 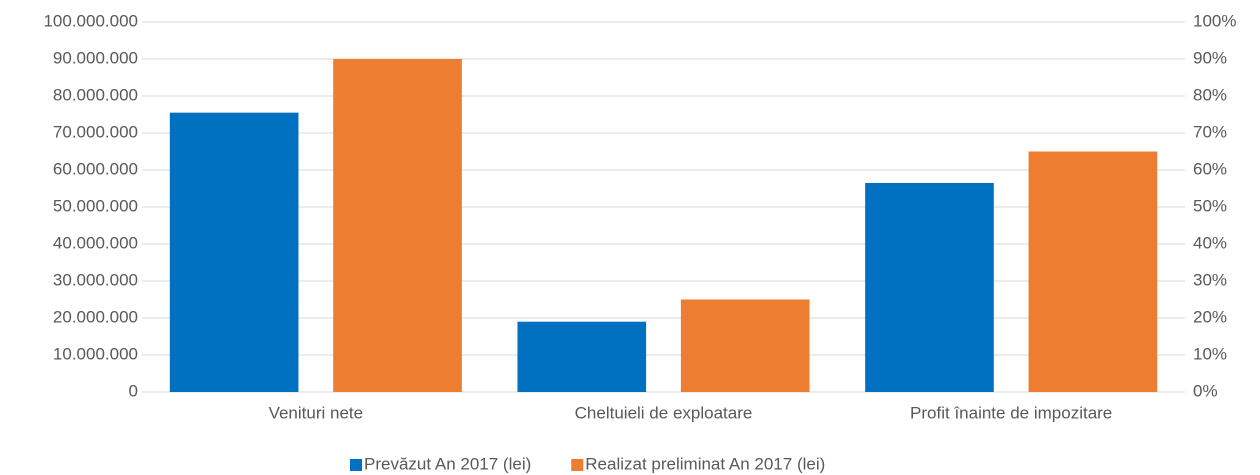 I want to click on y2-tick-label: 30%, so click(x=1210, y=279).